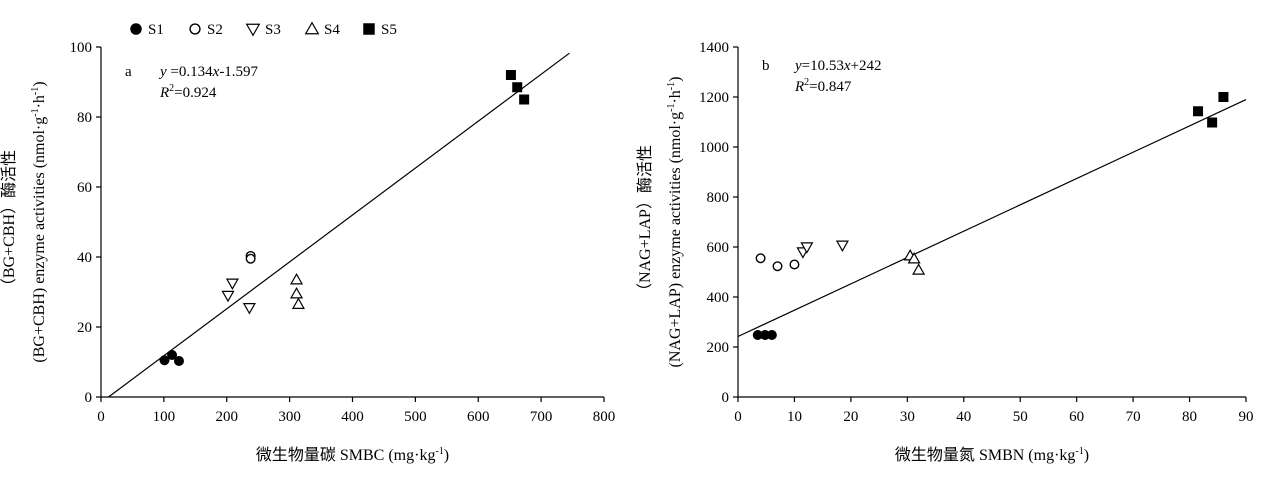 This screenshot has width=1278, height=480. I want to click on legend-marker-s3, so click(253, 30).